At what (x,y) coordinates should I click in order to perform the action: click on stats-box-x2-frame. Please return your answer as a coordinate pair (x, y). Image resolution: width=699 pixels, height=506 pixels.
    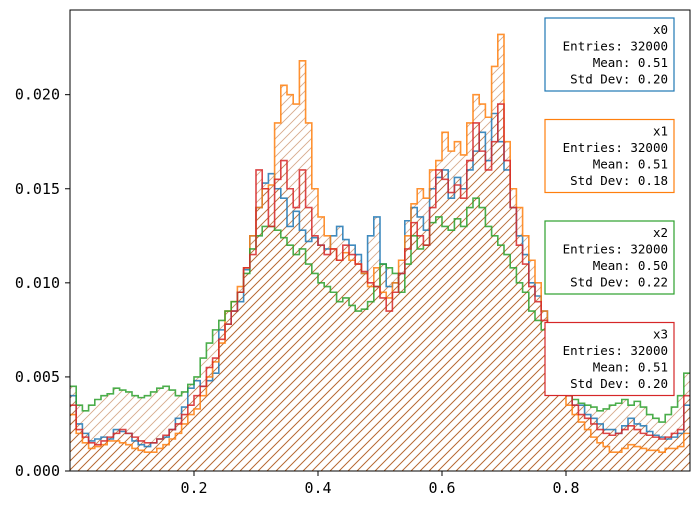
    Looking at the image, I should click on (609, 257).